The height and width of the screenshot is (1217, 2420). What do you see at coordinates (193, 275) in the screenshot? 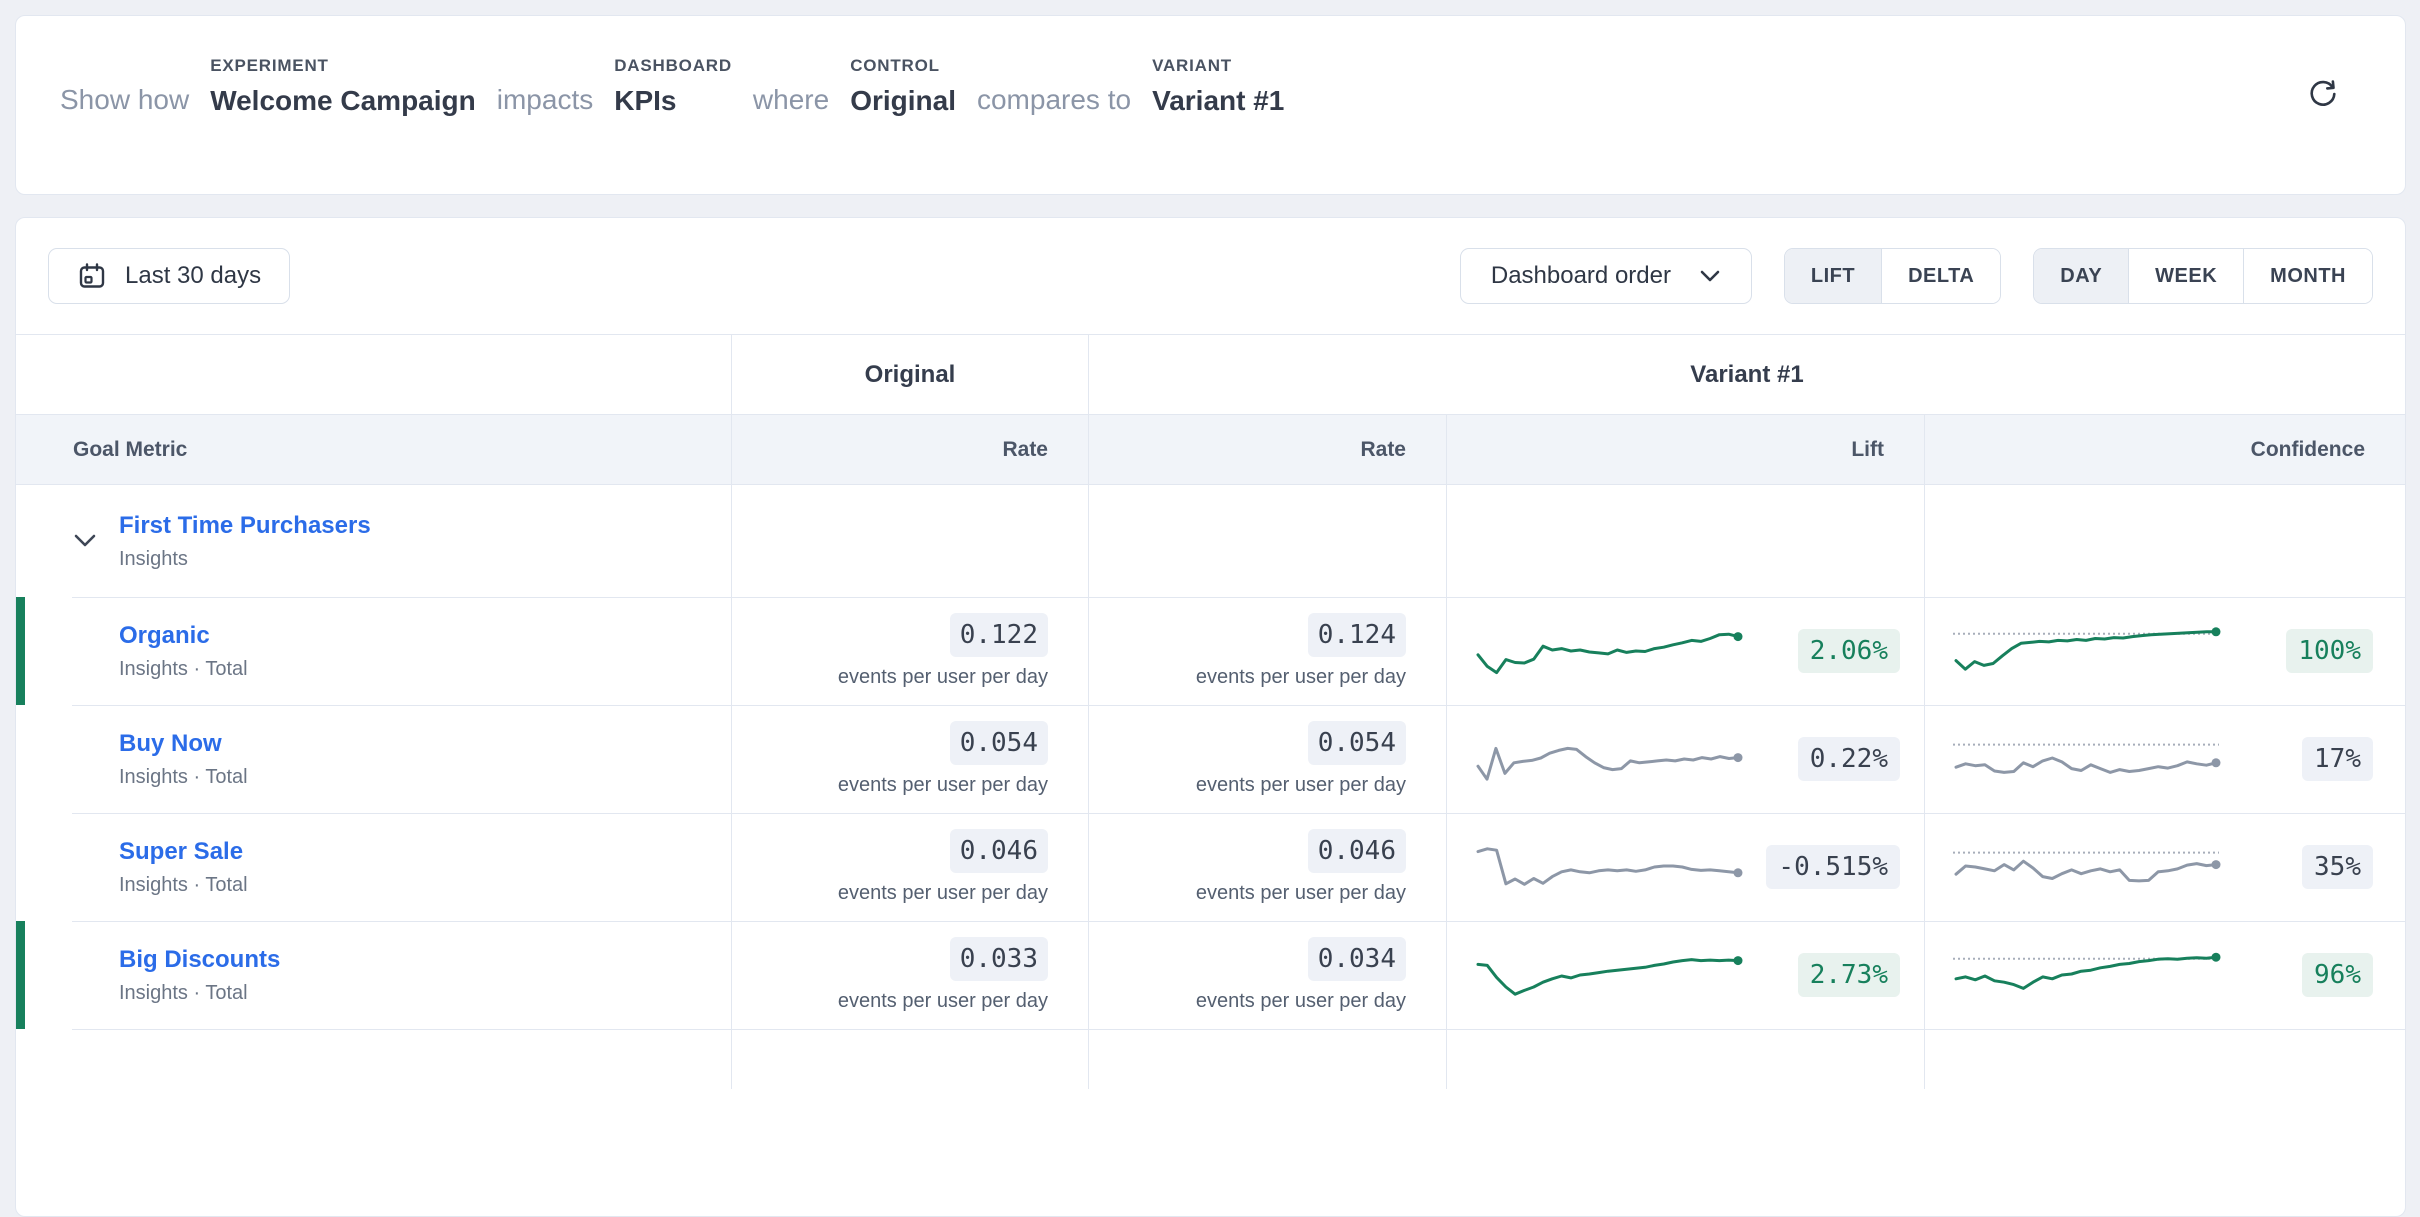
I see `date-range-label: Last 30 days` at bounding box center [193, 275].